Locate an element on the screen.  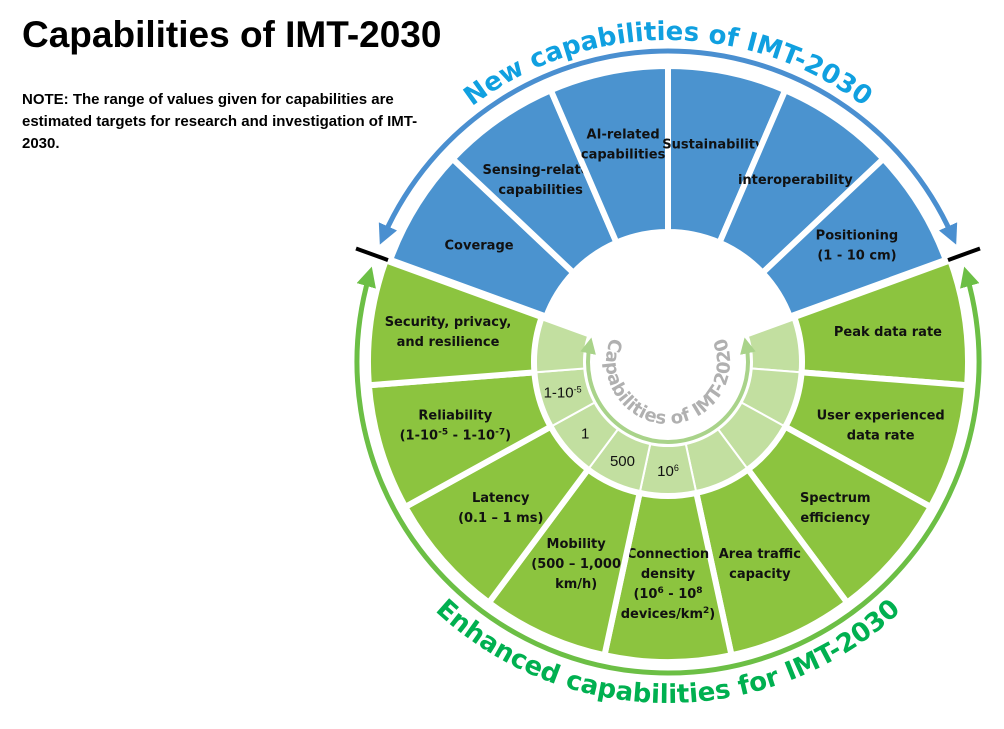
new-capability-label: Sensing-related capabilities is located at coordinates (540, 180).